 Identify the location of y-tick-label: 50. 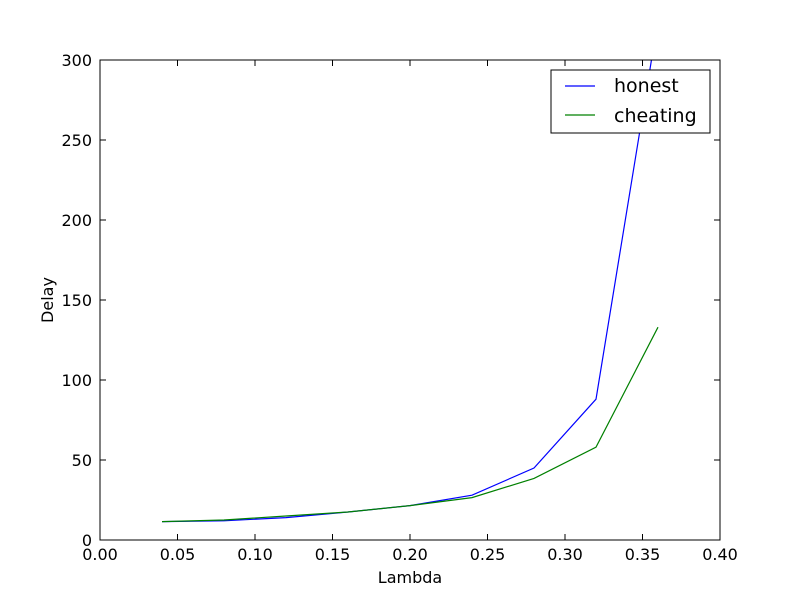
(82, 460).